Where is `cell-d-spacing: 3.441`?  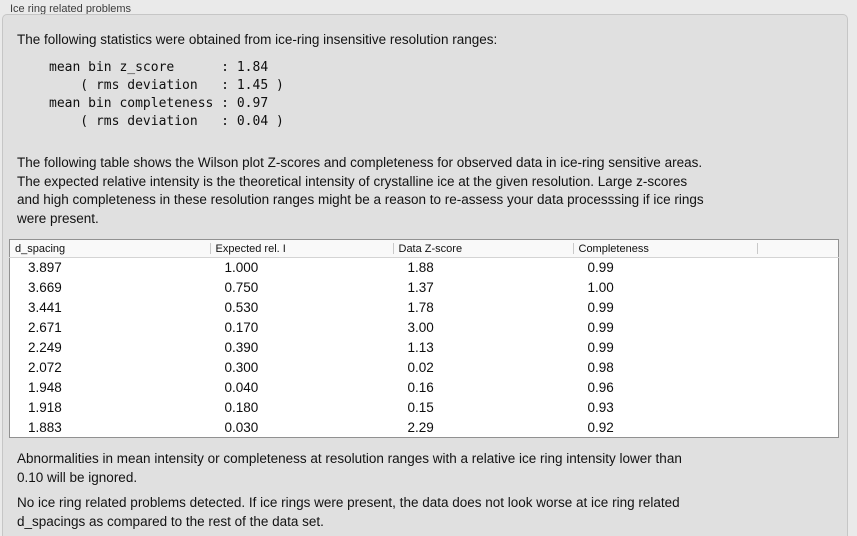
cell-d-spacing: 3.441 is located at coordinates (45, 307).